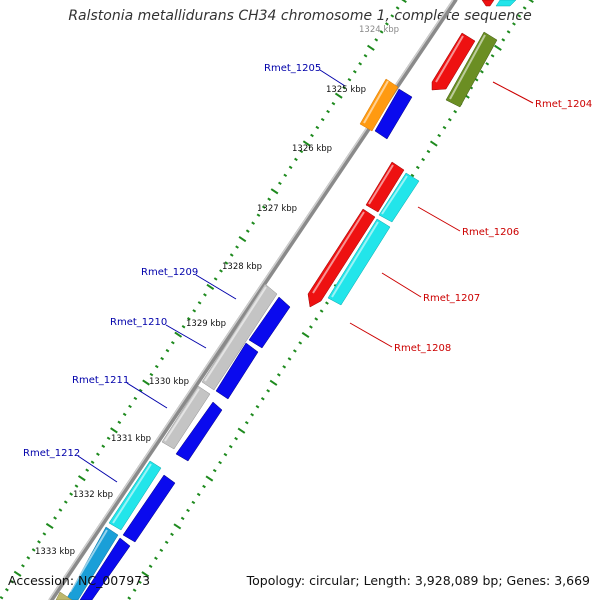 This screenshot has height=600, width=600. What do you see at coordinates (51, 453) in the screenshot?
I see `gene-label-rmet-1212: Rmet_1212` at bounding box center [51, 453].